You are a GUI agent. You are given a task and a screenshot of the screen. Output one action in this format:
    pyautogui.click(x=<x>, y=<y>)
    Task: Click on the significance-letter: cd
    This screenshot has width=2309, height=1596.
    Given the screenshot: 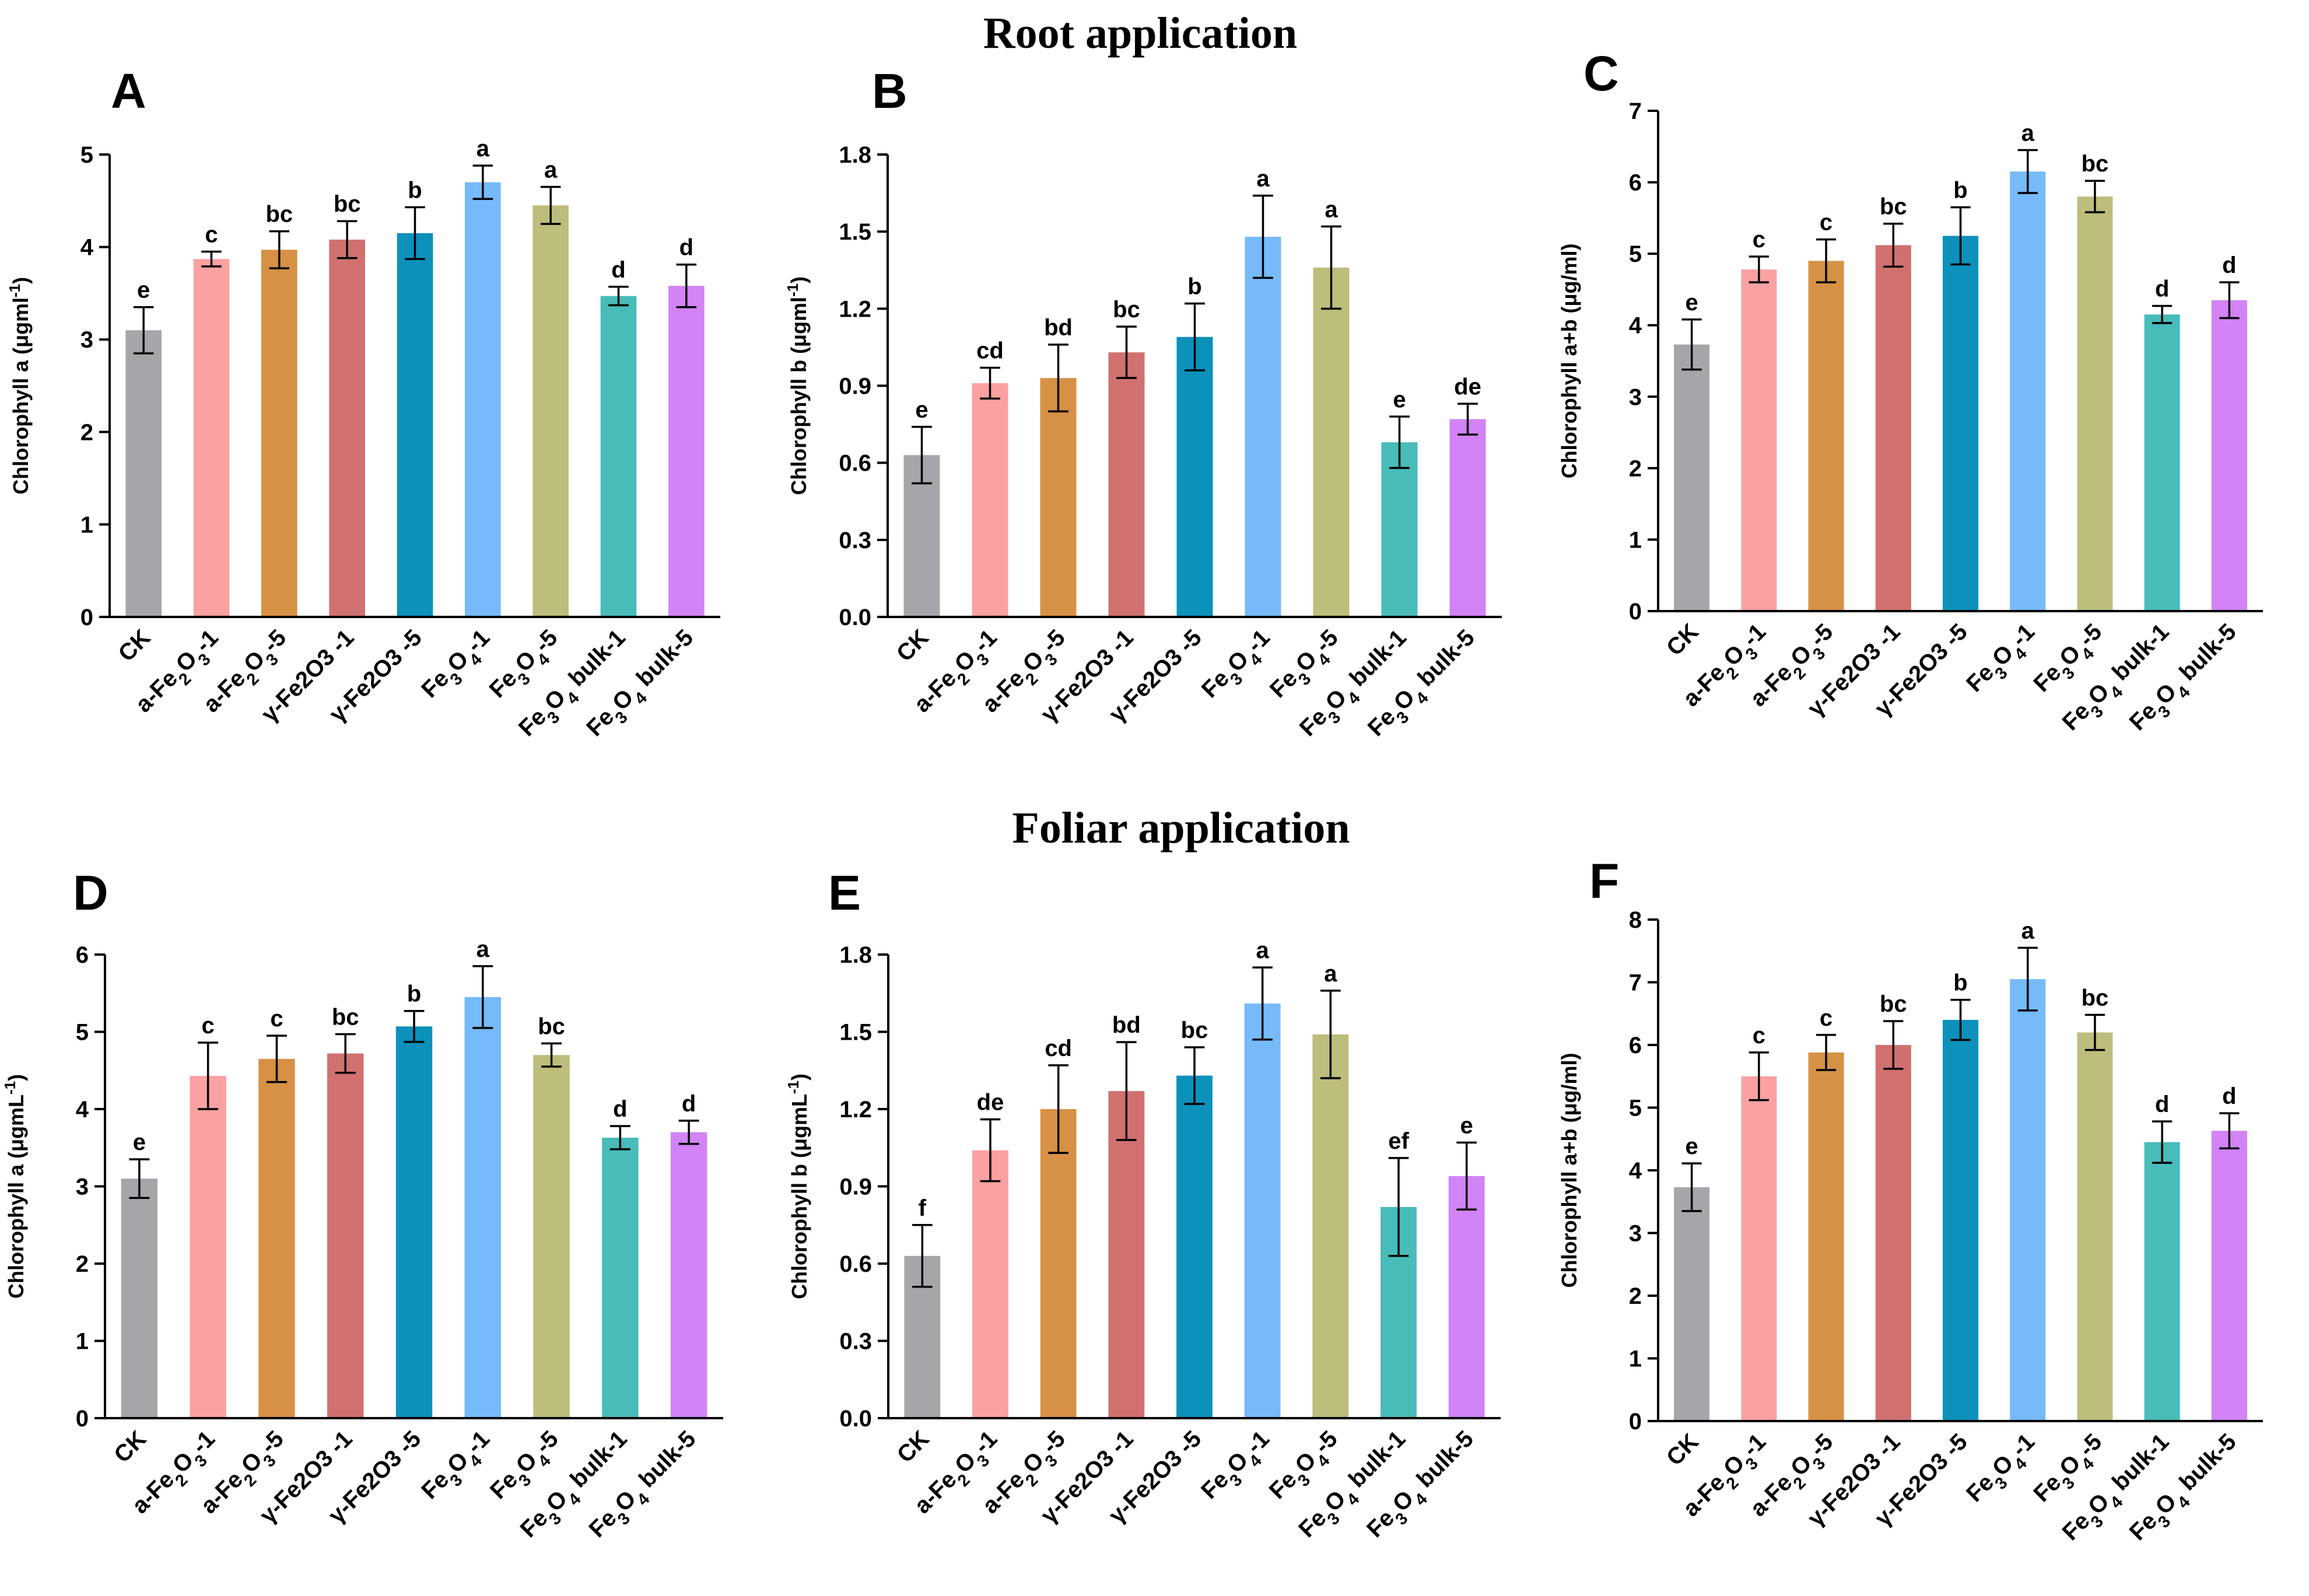 What is the action you would take?
    pyautogui.click(x=1058, y=1048)
    